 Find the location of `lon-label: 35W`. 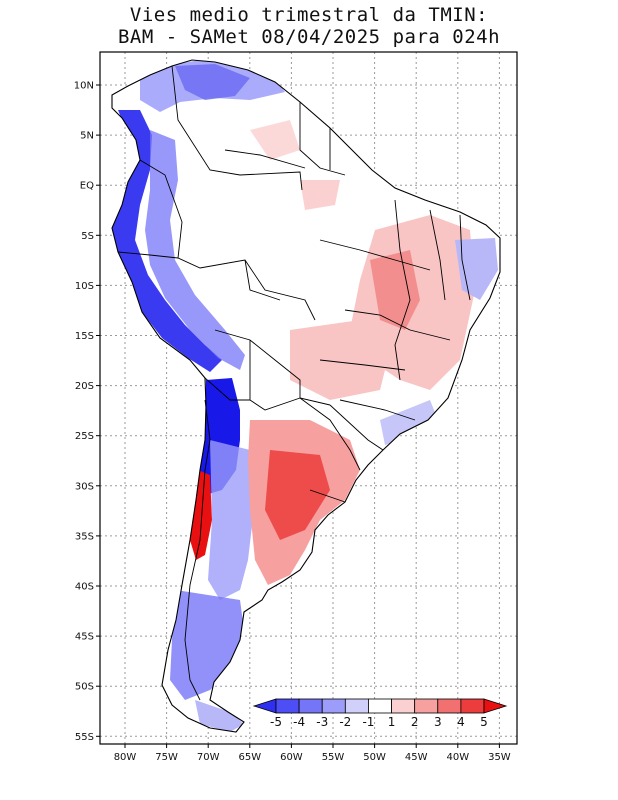

lon-label: 35W is located at coordinates (499, 757).